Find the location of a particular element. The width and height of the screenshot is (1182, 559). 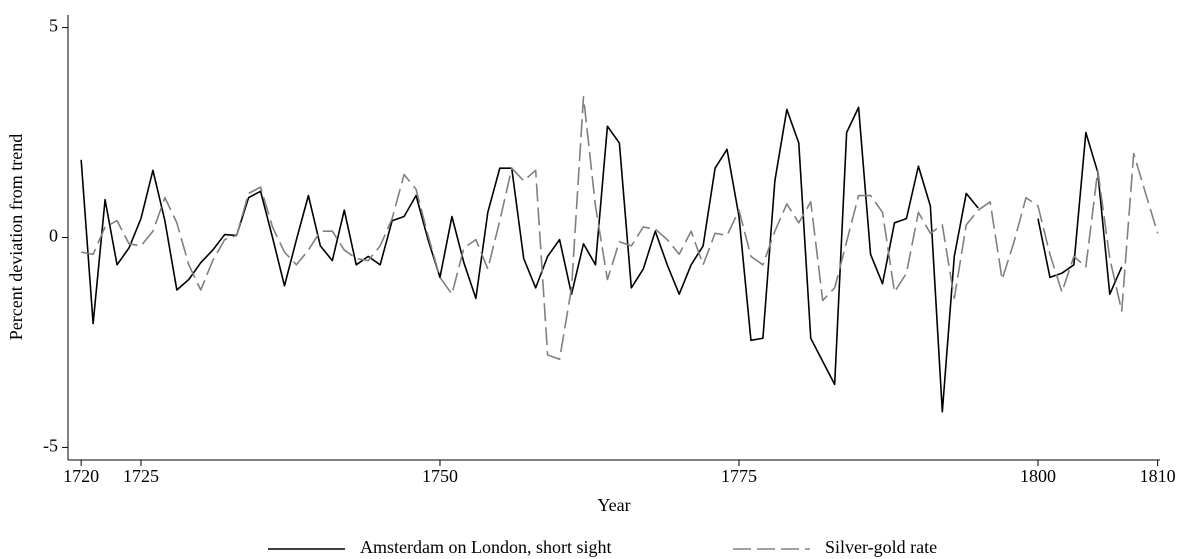

y-axis-label: Percent deviation from trend is located at coordinates (16, 237).